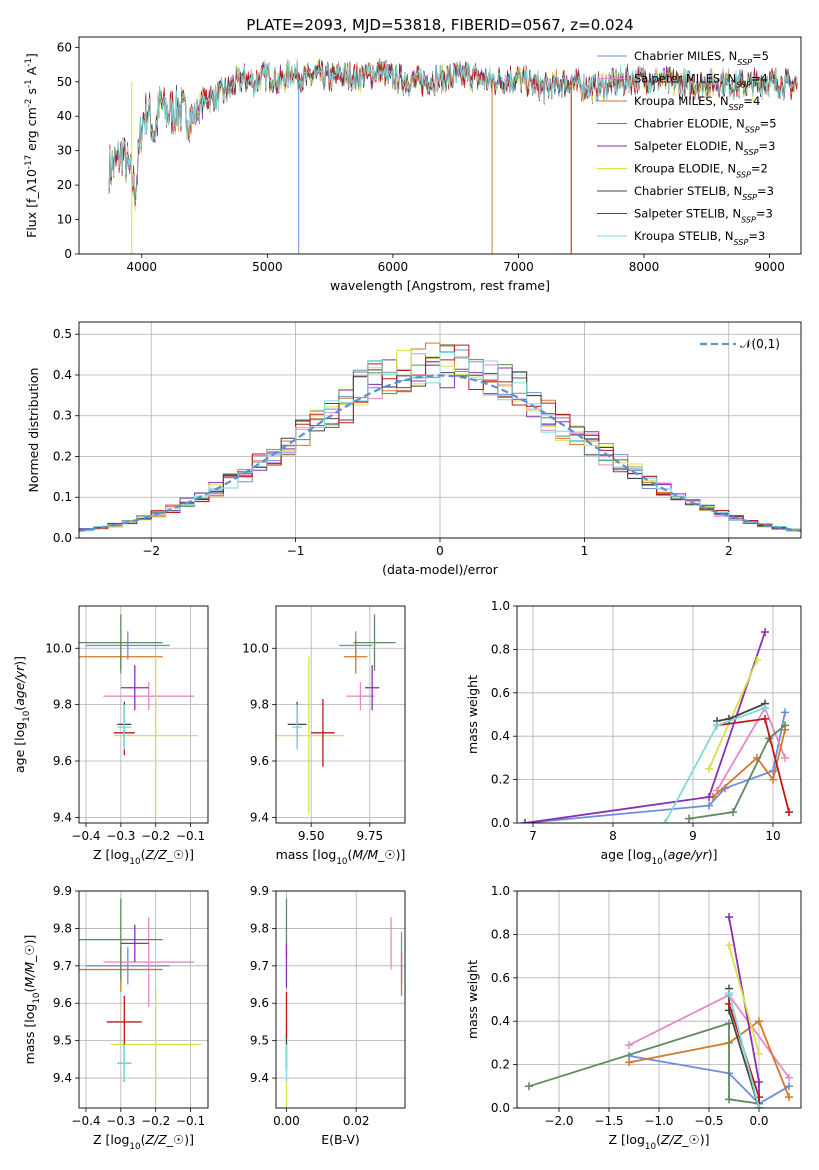 Image resolution: width=819 pixels, height=1170 pixels. I want to click on mass-vs-ebv-marks, so click(344, 1003).